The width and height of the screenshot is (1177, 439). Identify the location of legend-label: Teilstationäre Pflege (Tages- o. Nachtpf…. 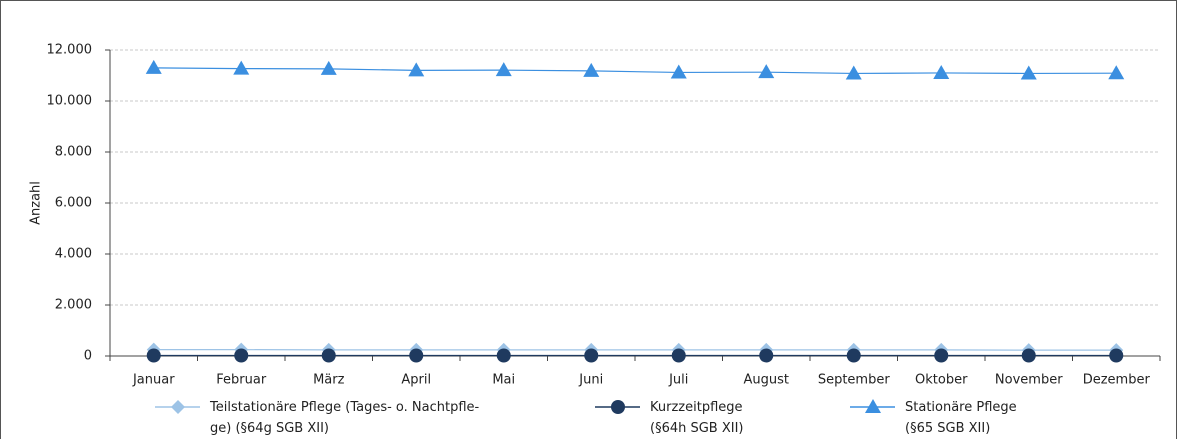
(344, 418).